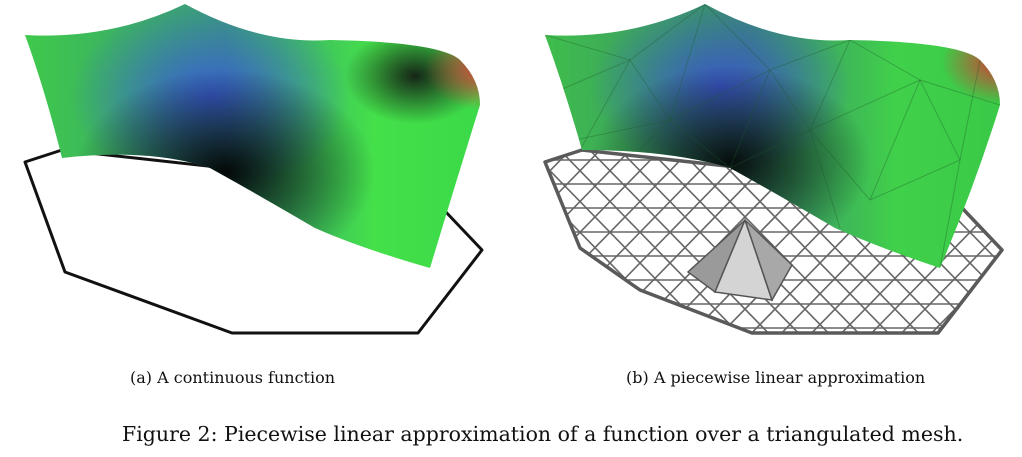  Describe the element at coordinates (637, 377) in the screenshot. I see `subcaption-b-label: (b)` at that location.